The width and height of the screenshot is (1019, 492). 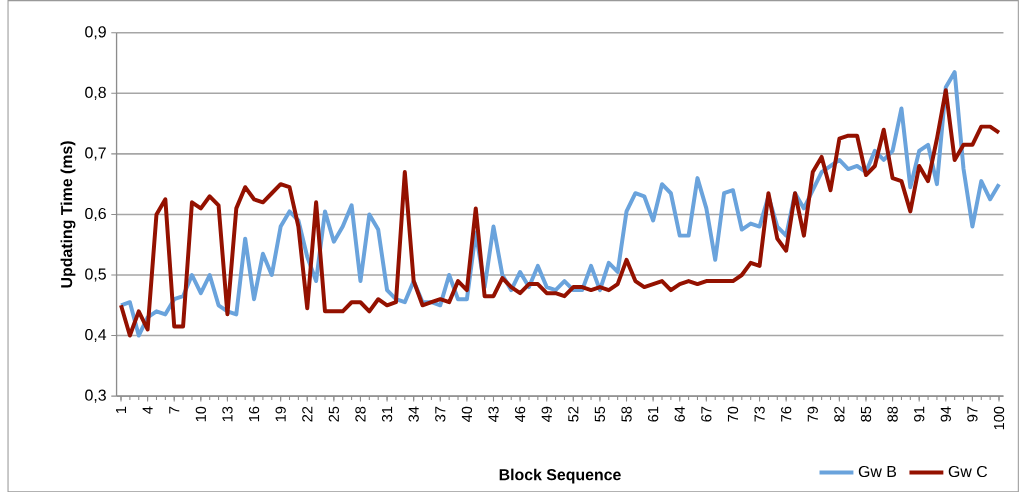 I want to click on x-tick-label: 13, so click(x=227, y=413).